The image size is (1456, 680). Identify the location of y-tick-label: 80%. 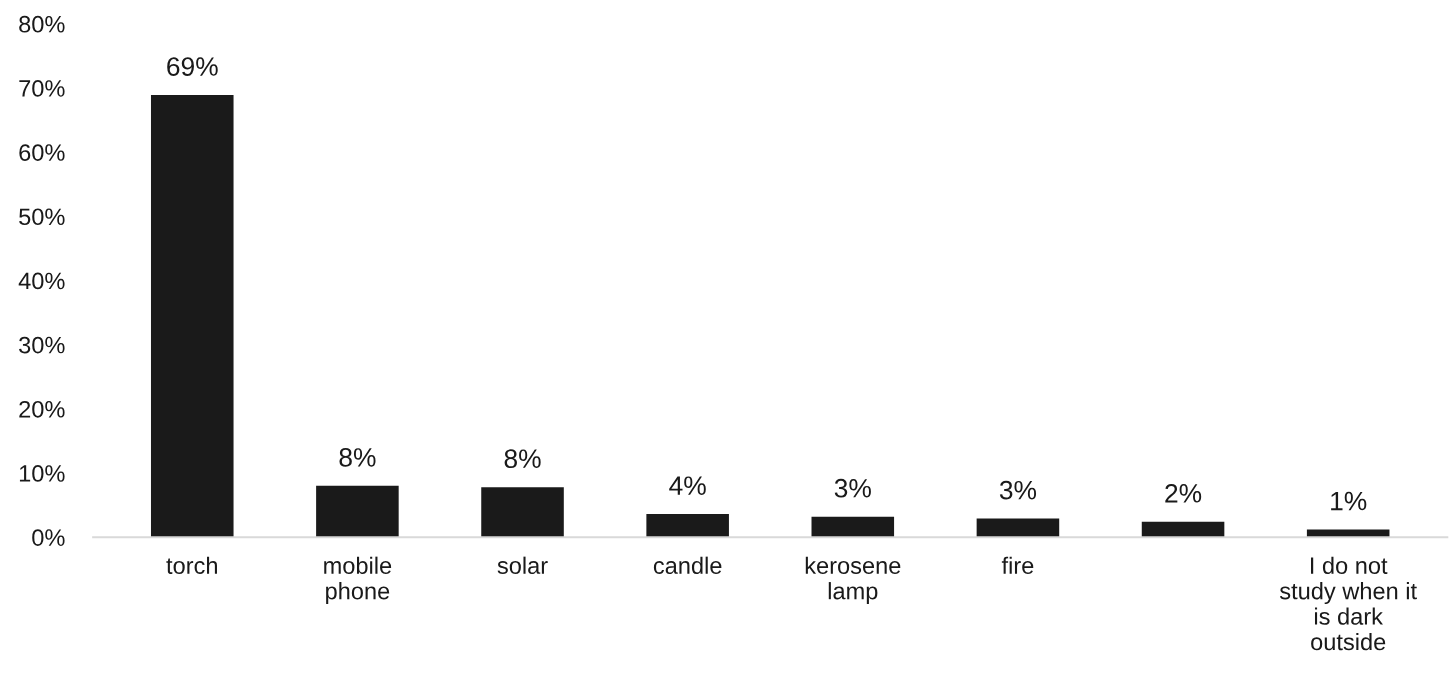
(42, 24).